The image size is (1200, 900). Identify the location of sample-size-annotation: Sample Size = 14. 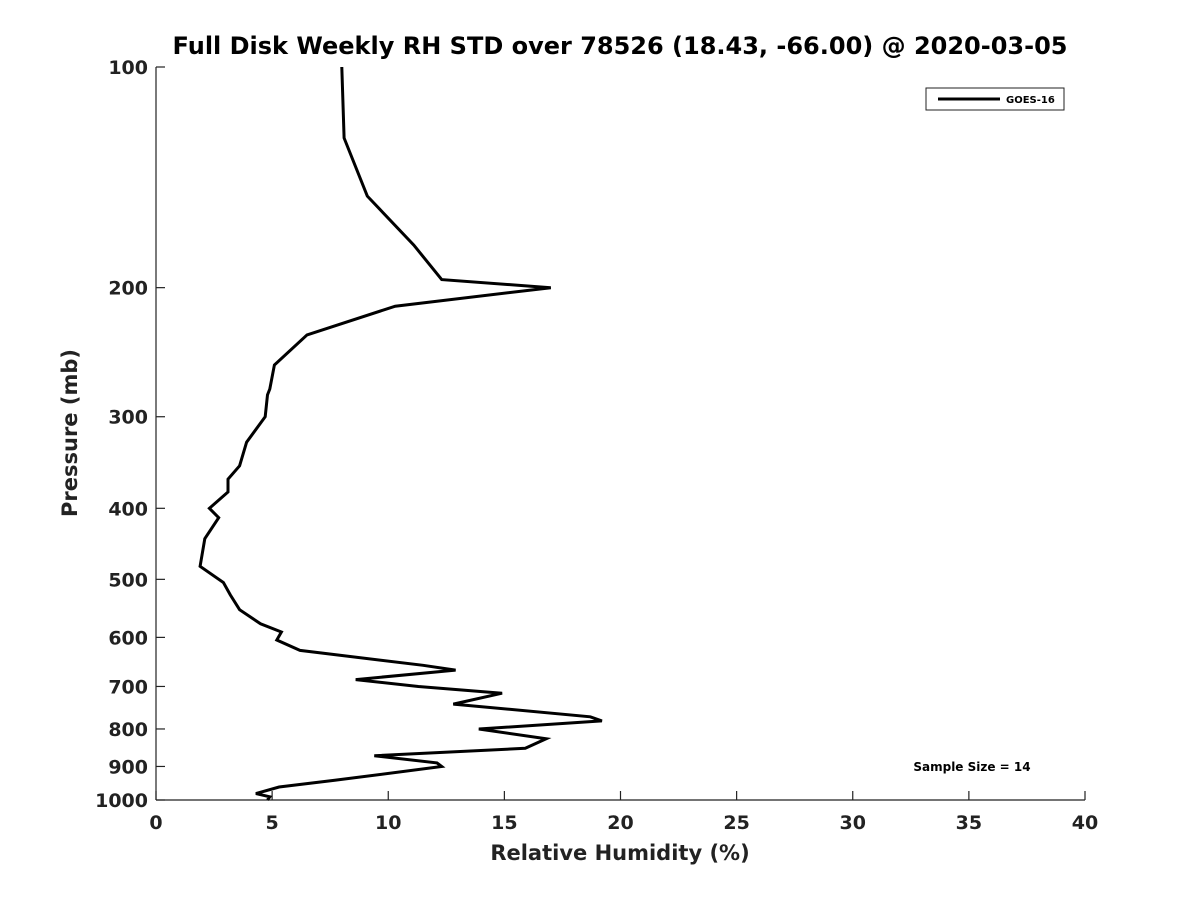
(971, 767).